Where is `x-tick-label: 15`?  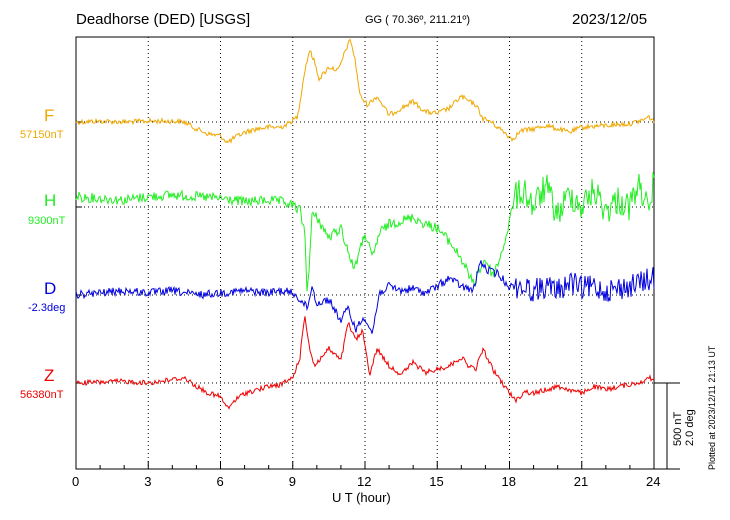 x-tick-label: 15 is located at coordinates (436, 481).